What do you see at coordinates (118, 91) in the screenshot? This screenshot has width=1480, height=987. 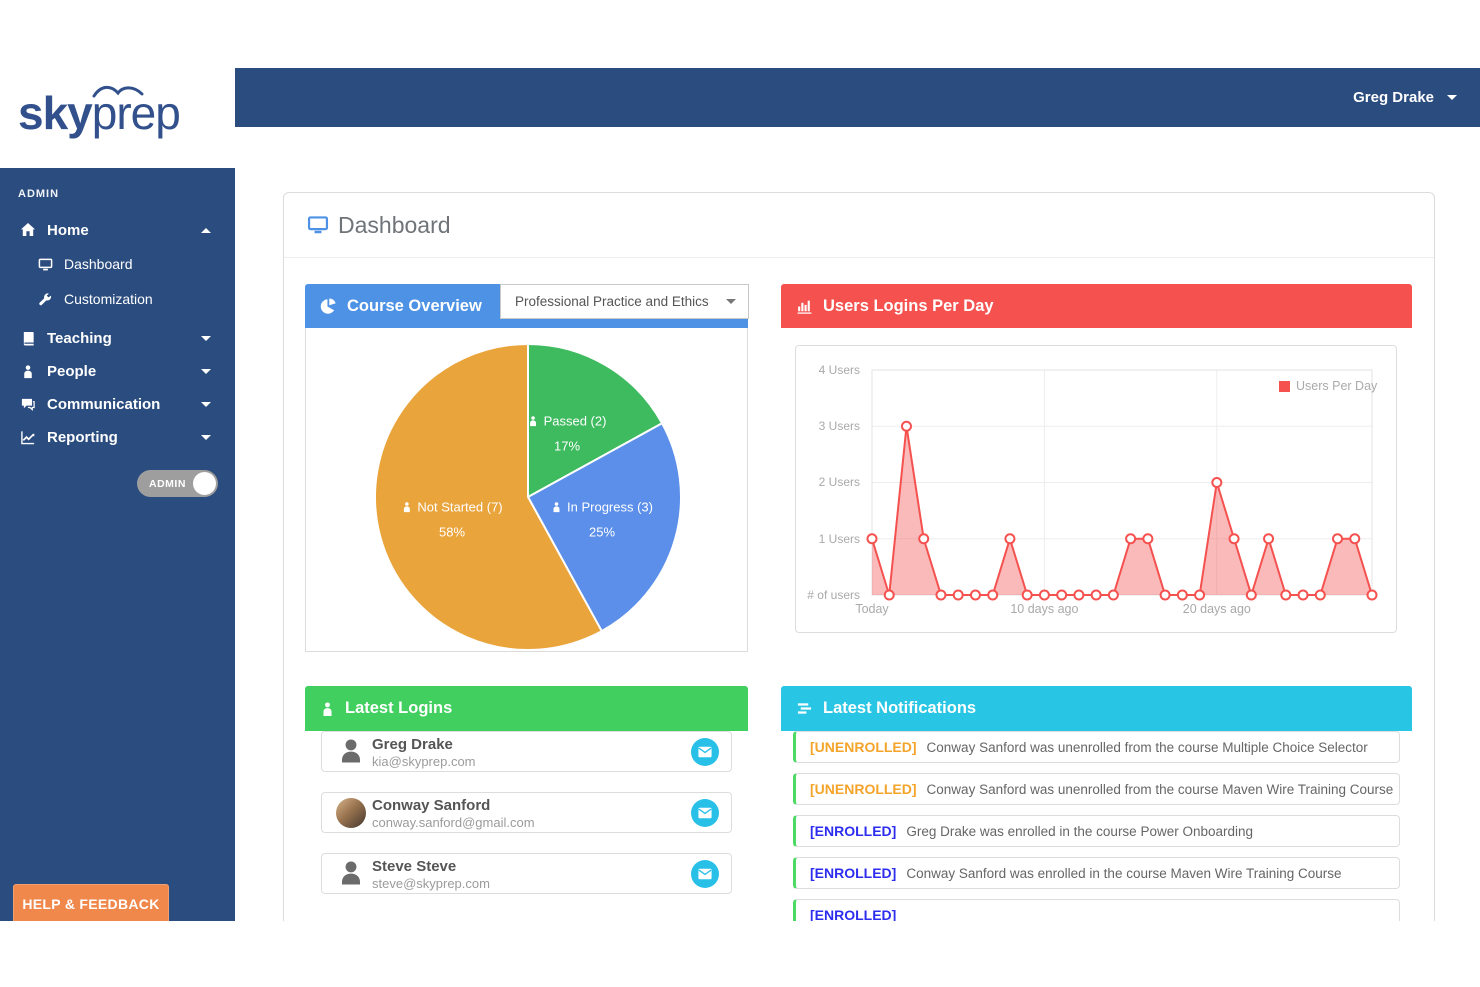 I see `bird-icon` at bounding box center [118, 91].